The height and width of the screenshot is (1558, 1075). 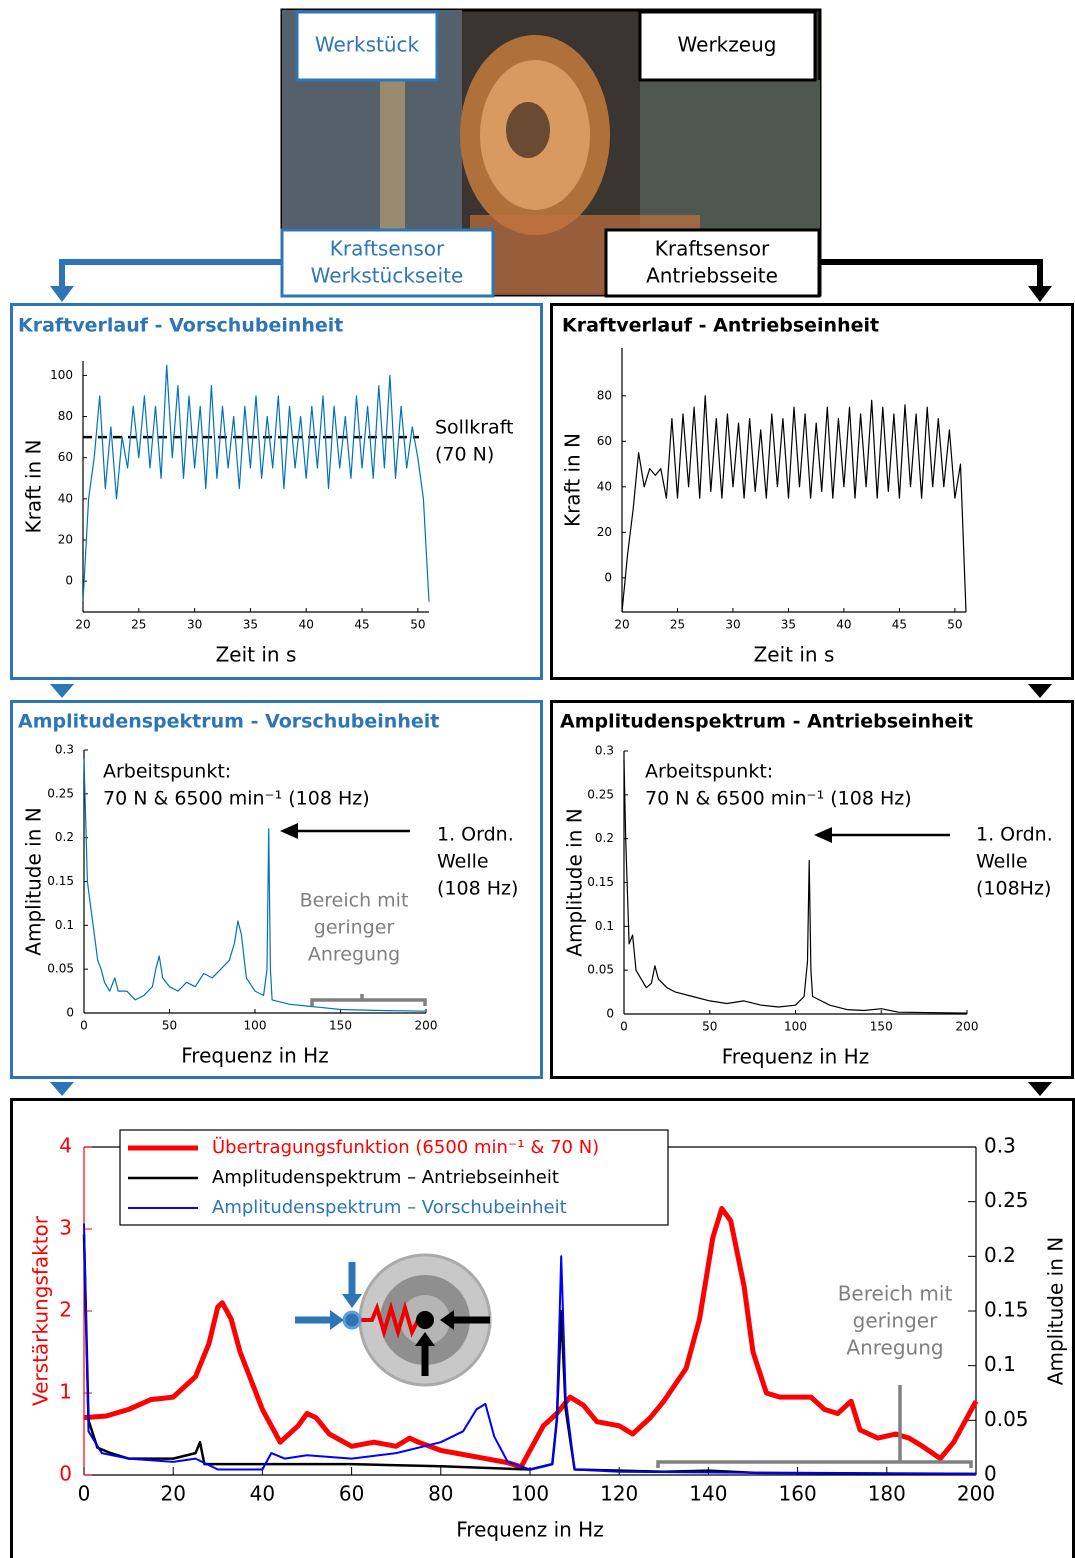 I want to click on y-tick-label: 100, so click(x=61, y=375).